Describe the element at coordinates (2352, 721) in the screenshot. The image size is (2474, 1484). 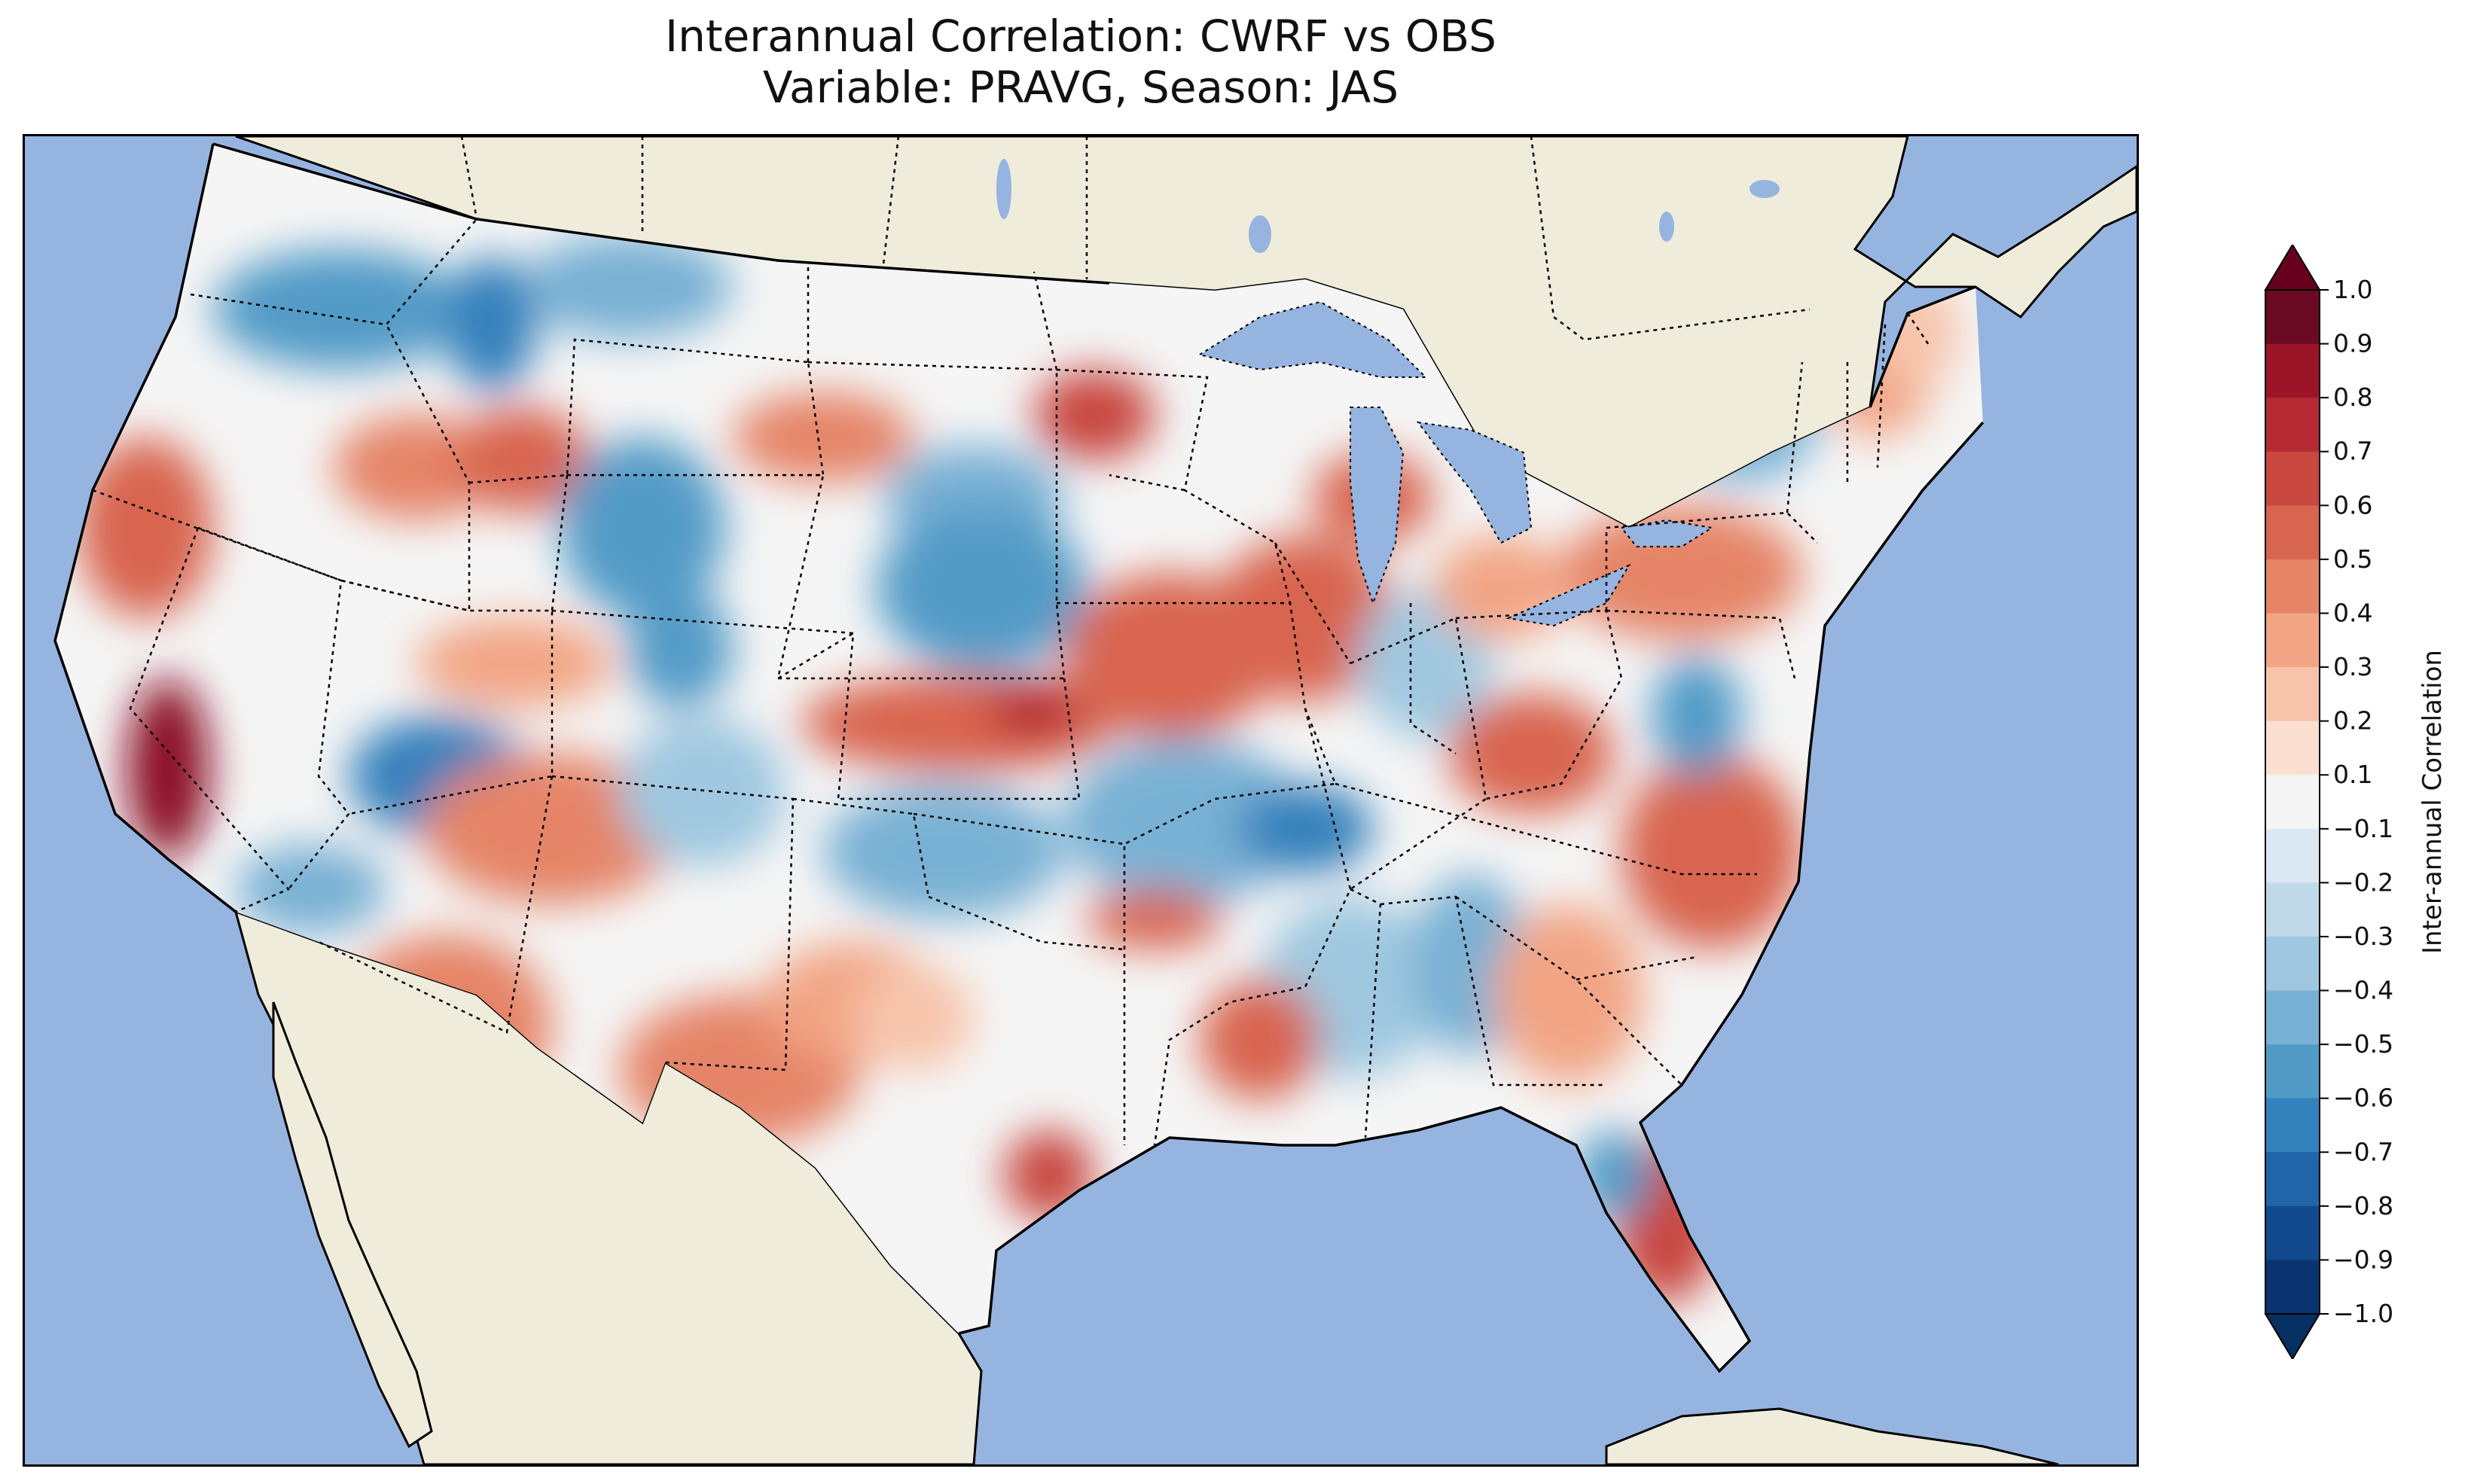
I see `colorbar-tick-label: 0.2` at that location.